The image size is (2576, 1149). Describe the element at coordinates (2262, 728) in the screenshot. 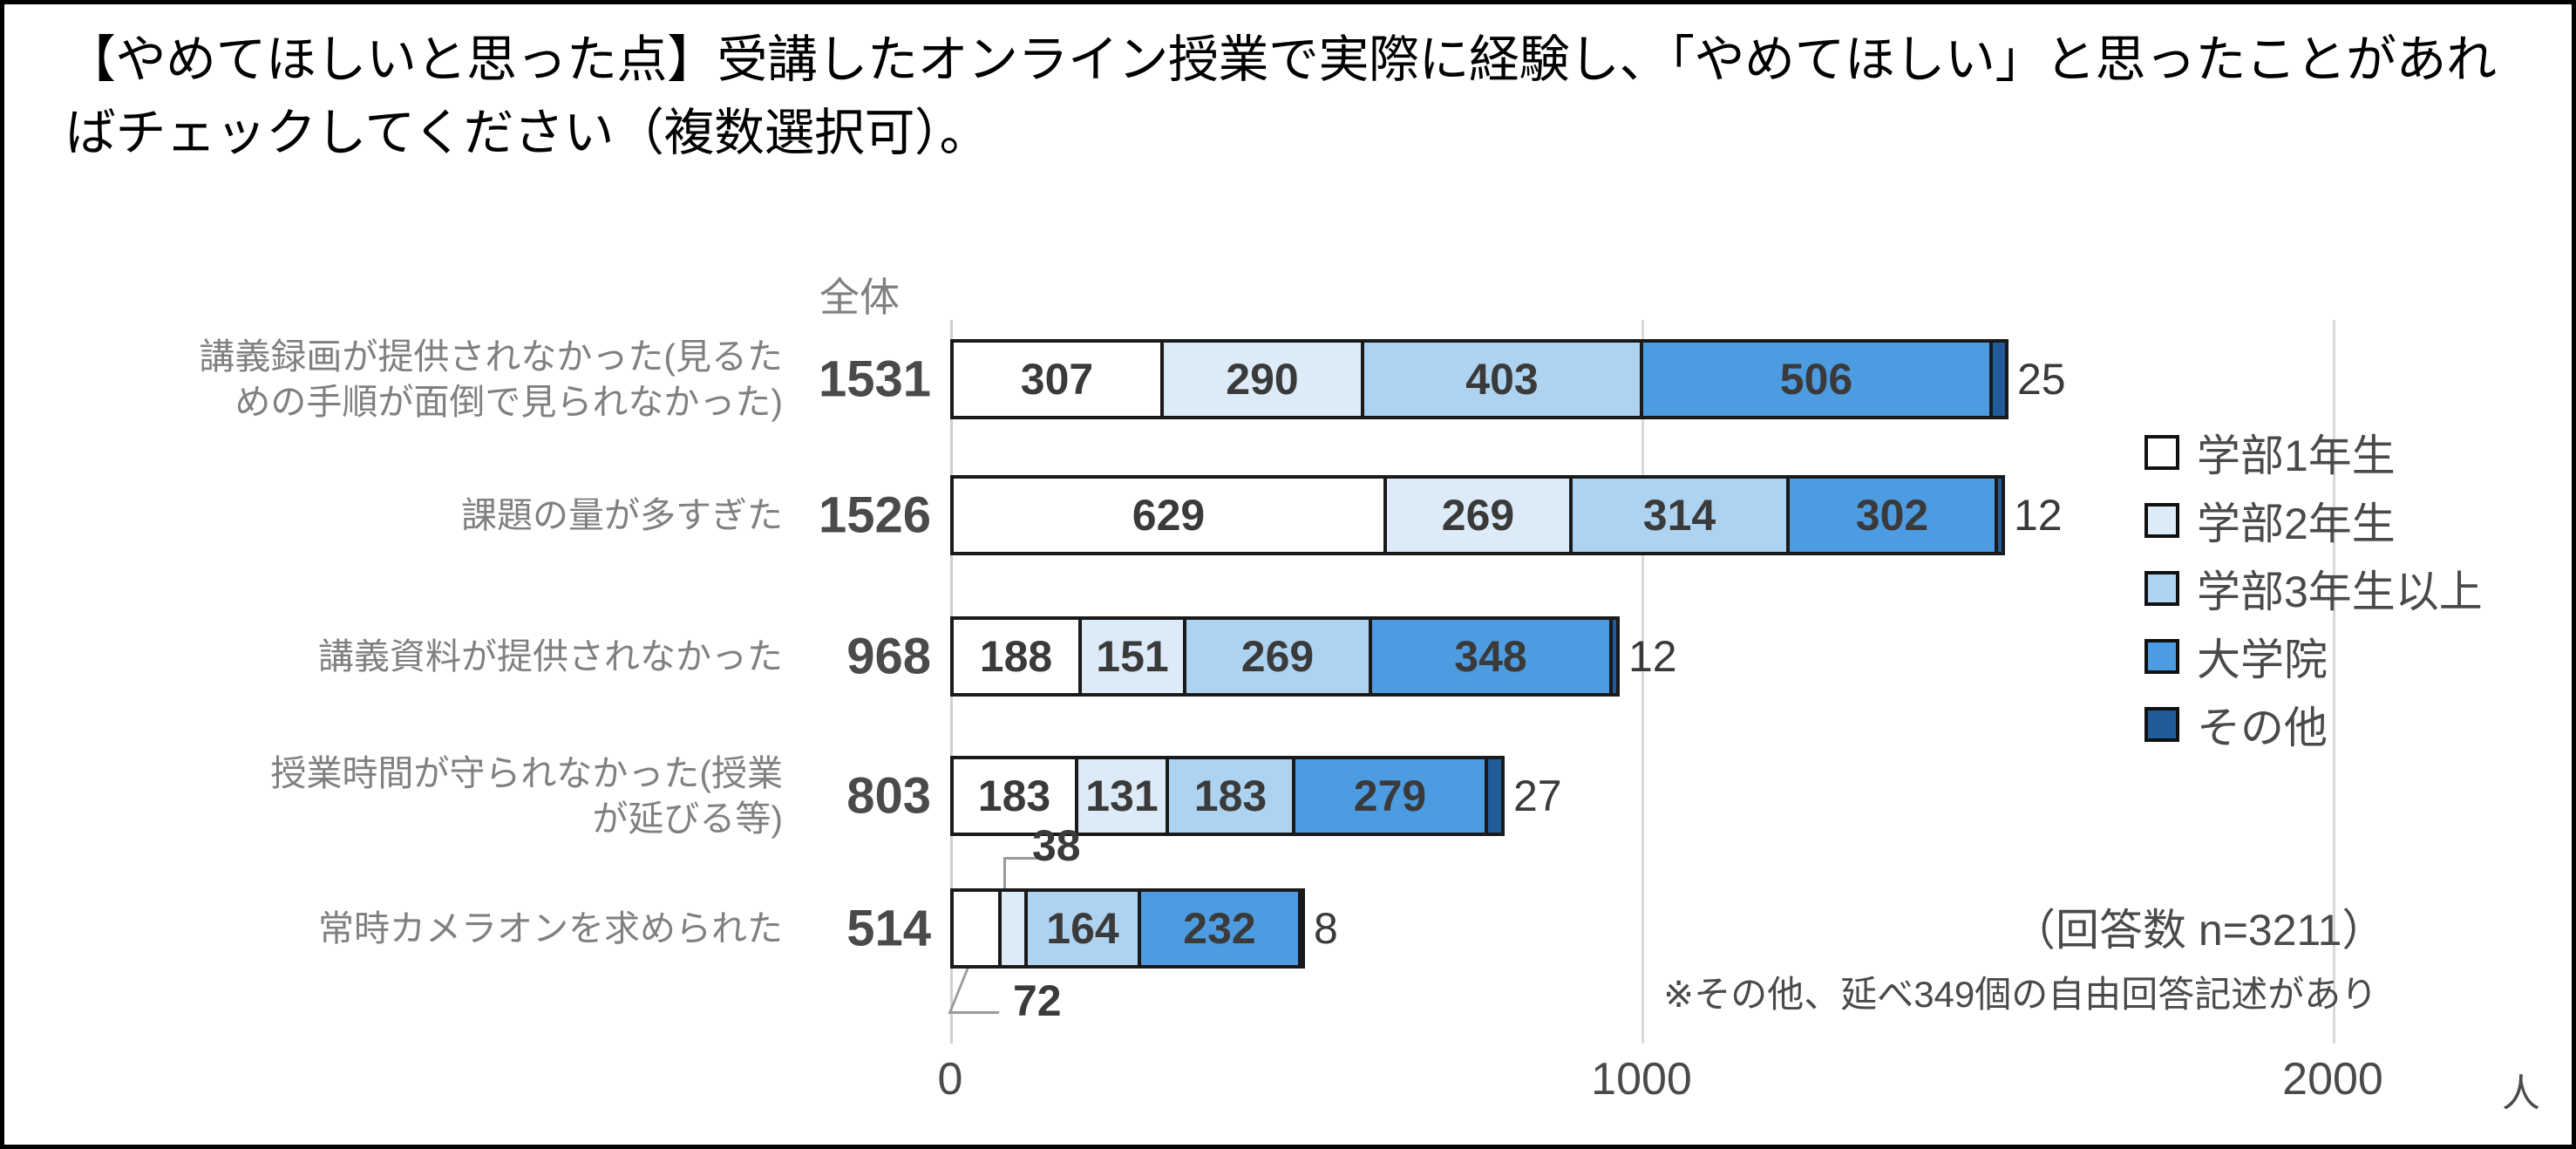

I see `legend-label: その他` at that location.